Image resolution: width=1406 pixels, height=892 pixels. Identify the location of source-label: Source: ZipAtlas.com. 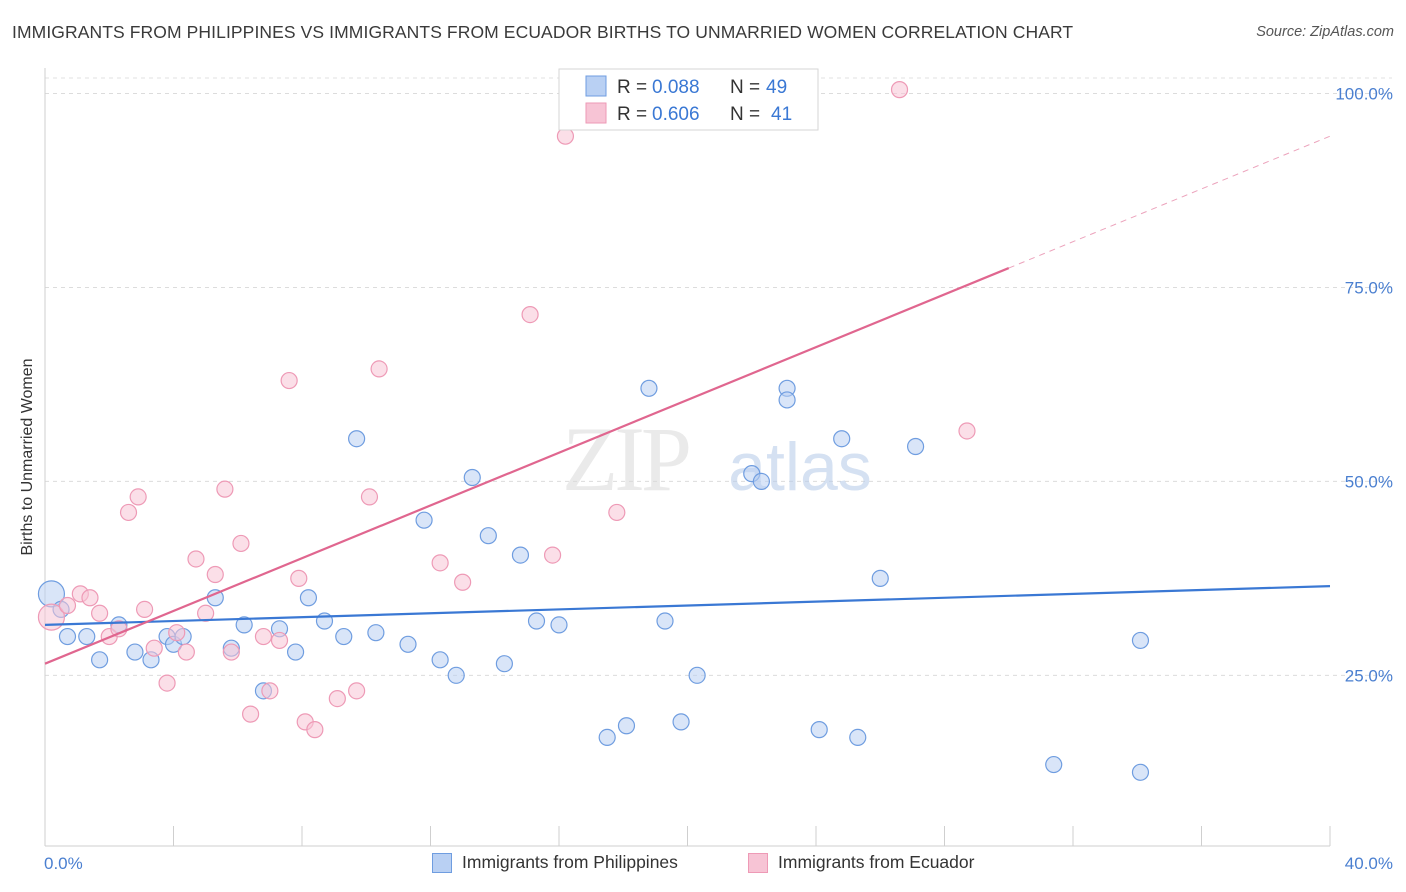
(1325, 32).